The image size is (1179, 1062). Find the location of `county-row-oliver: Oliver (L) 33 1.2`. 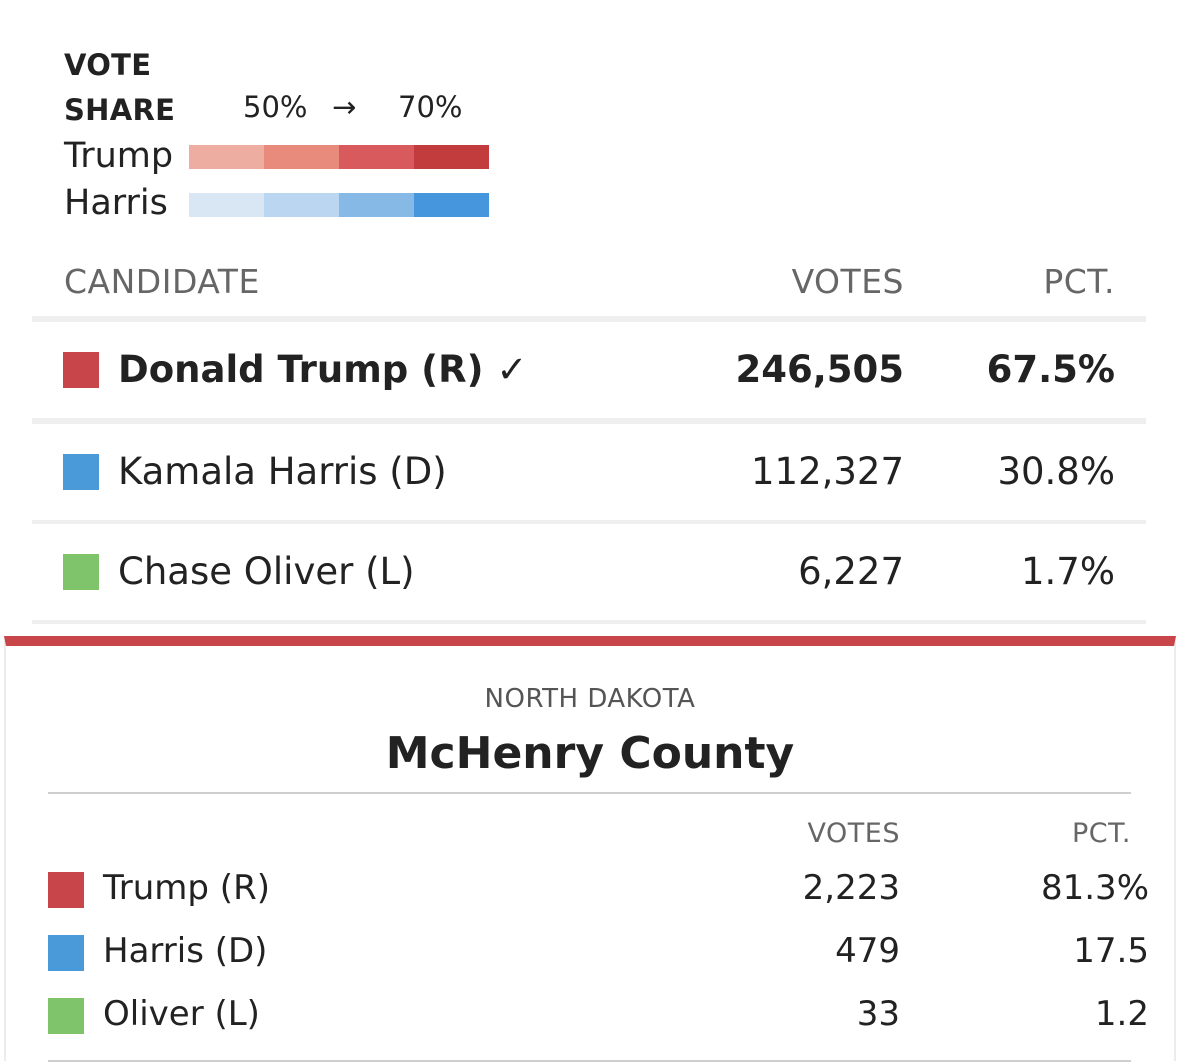

county-row-oliver: Oliver (L) 33 1.2 is located at coordinates (590, 1018).